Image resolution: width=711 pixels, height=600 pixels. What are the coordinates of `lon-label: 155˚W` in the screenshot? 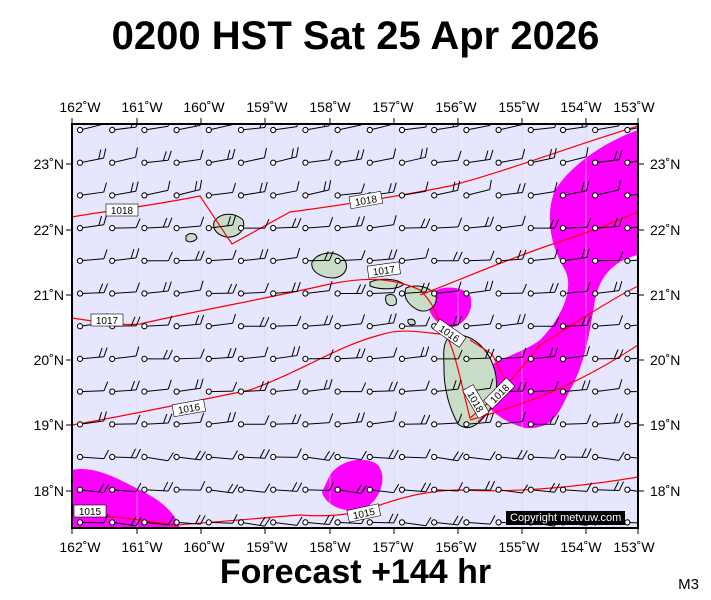 It's located at (519, 107).